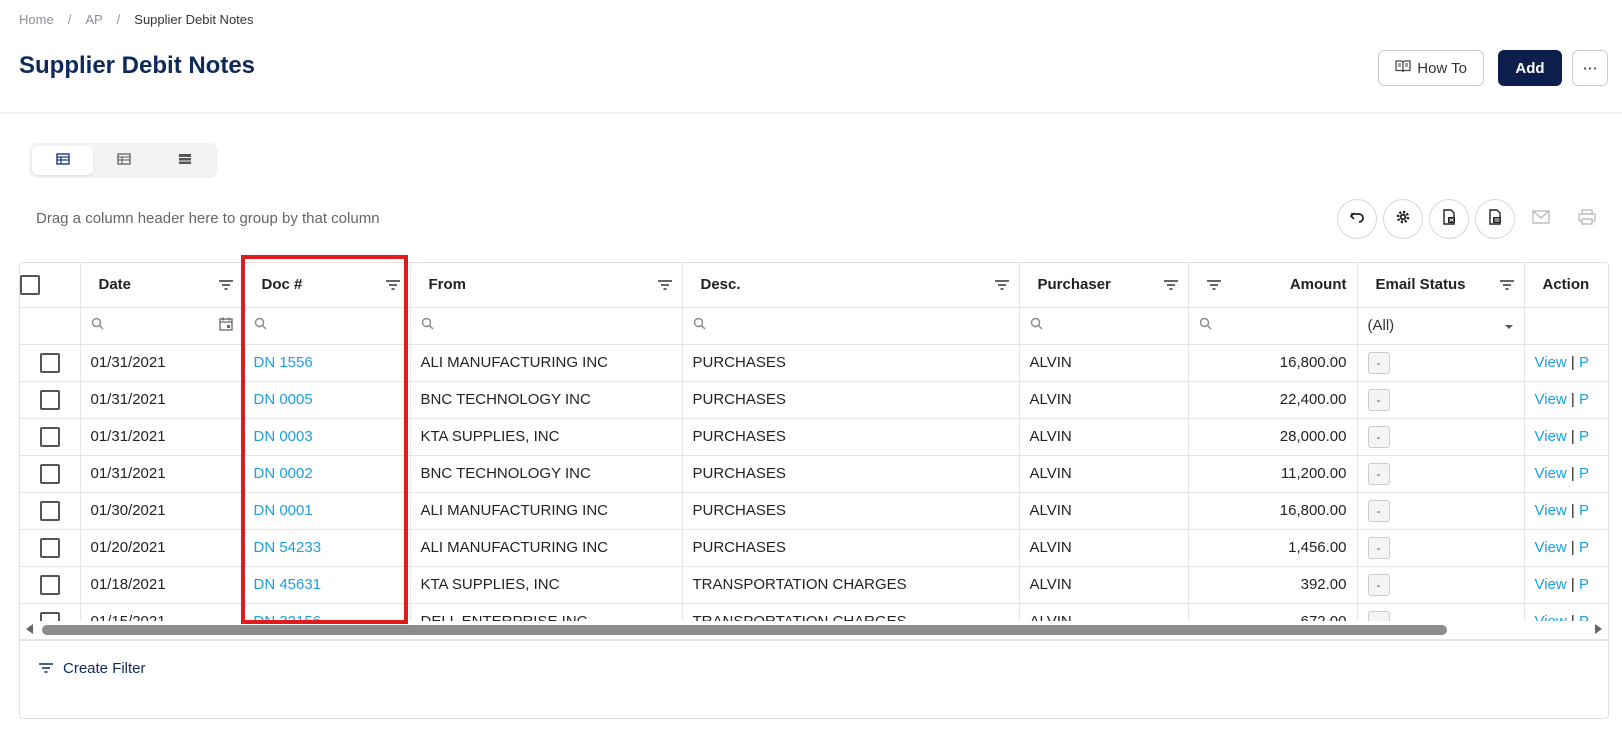 This screenshot has width=1622, height=731. What do you see at coordinates (1273, 511) in the screenshot?
I see `cell-amount: 16,800.00` at bounding box center [1273, 511].